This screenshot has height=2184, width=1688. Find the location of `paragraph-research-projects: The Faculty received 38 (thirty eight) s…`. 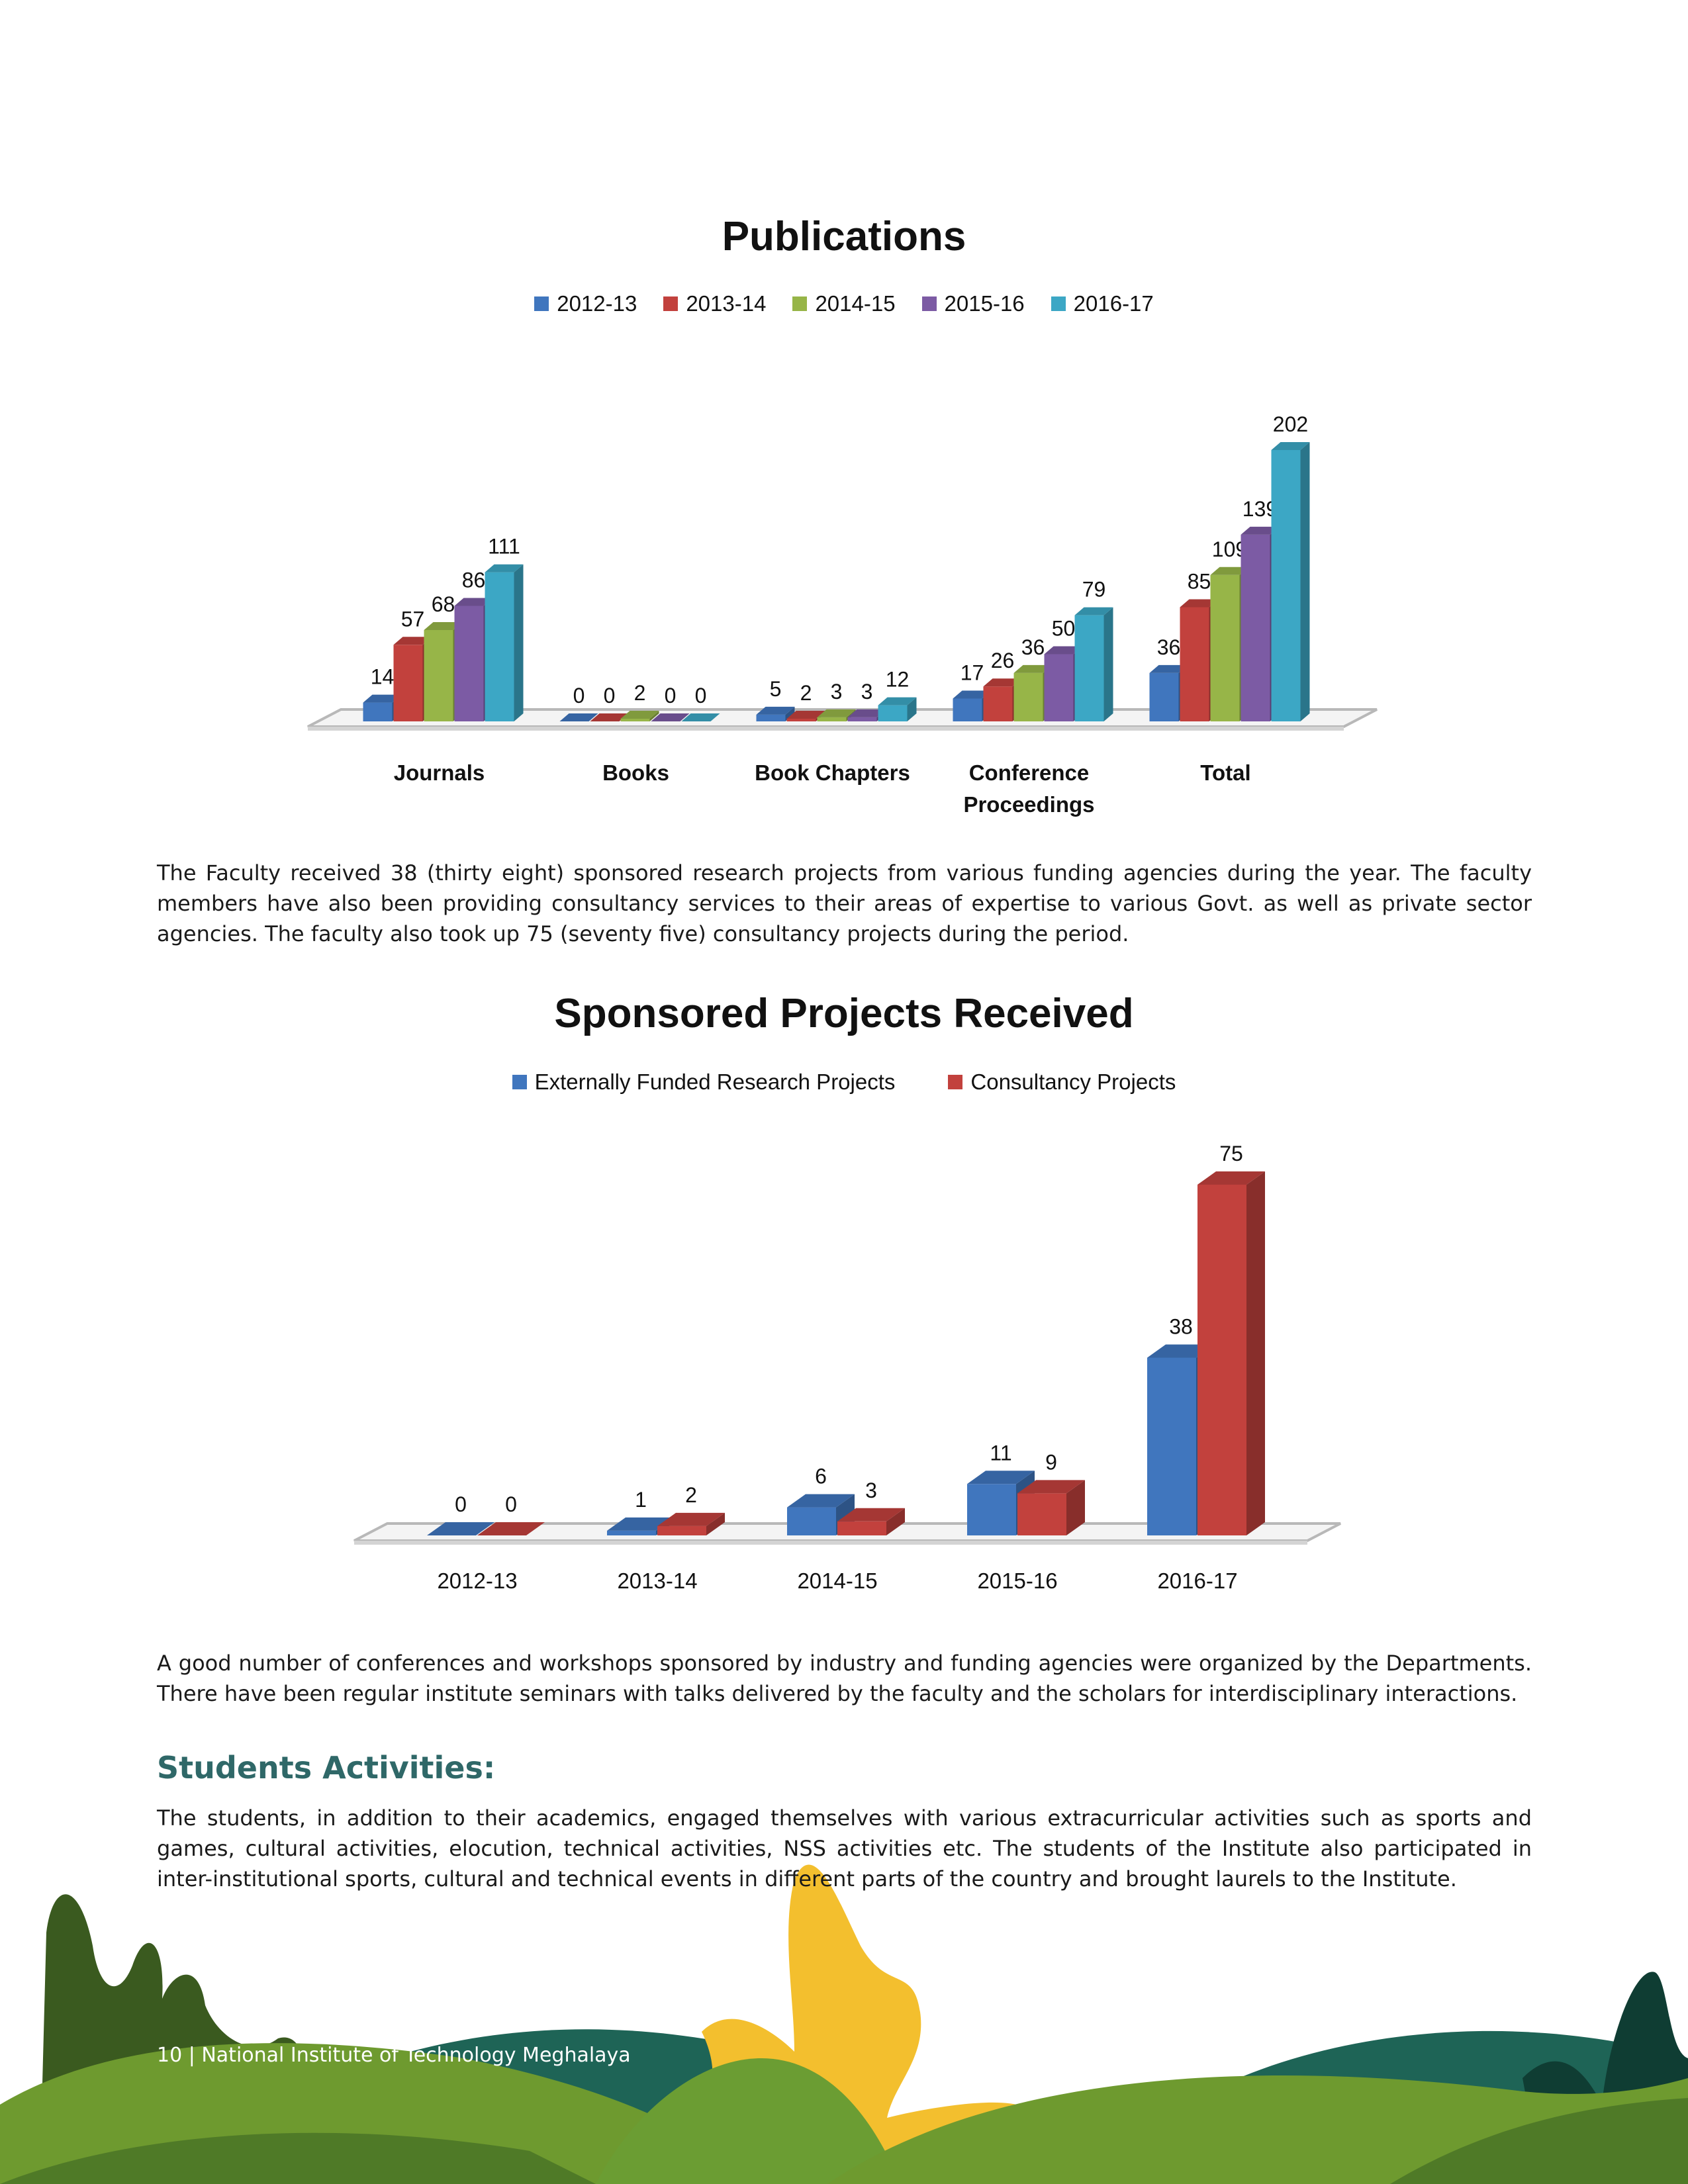

paragraph-research-projects: The Faculty received 38 (thirty eight) s… is located at coordinates (844, 903).